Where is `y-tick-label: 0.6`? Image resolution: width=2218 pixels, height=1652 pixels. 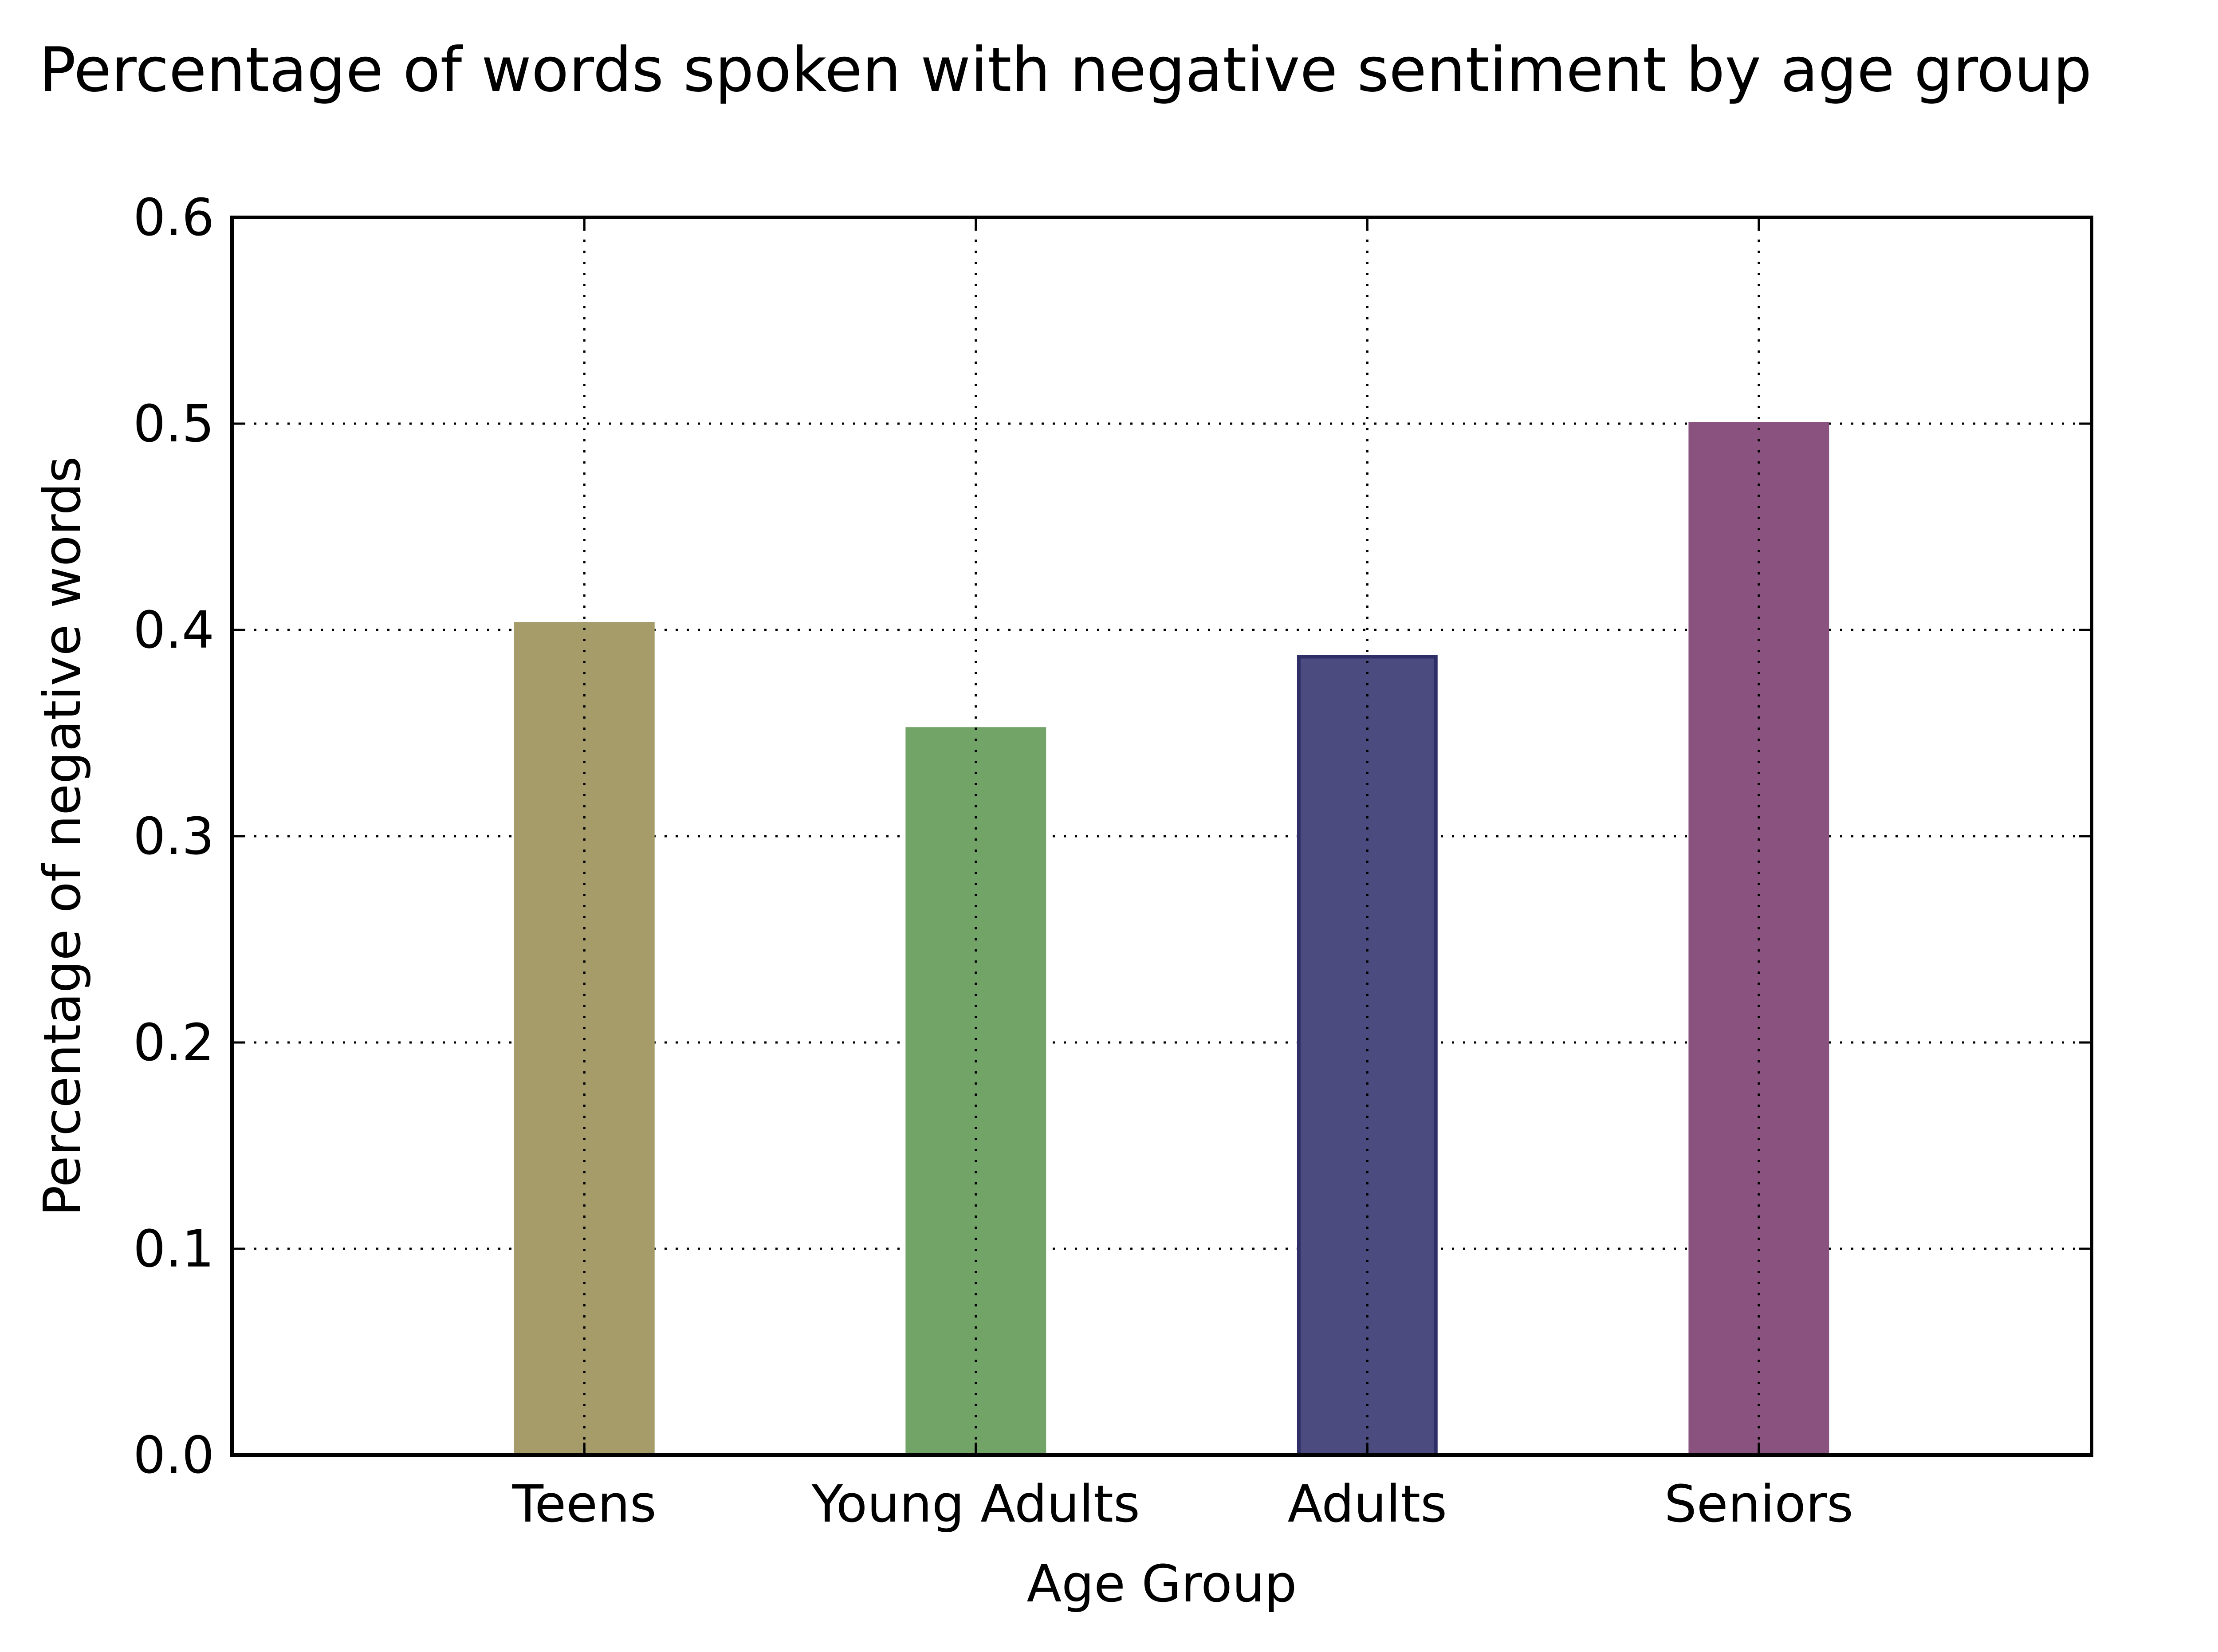
y-tick-label: 0.6 is located at coordinates (173, 218).